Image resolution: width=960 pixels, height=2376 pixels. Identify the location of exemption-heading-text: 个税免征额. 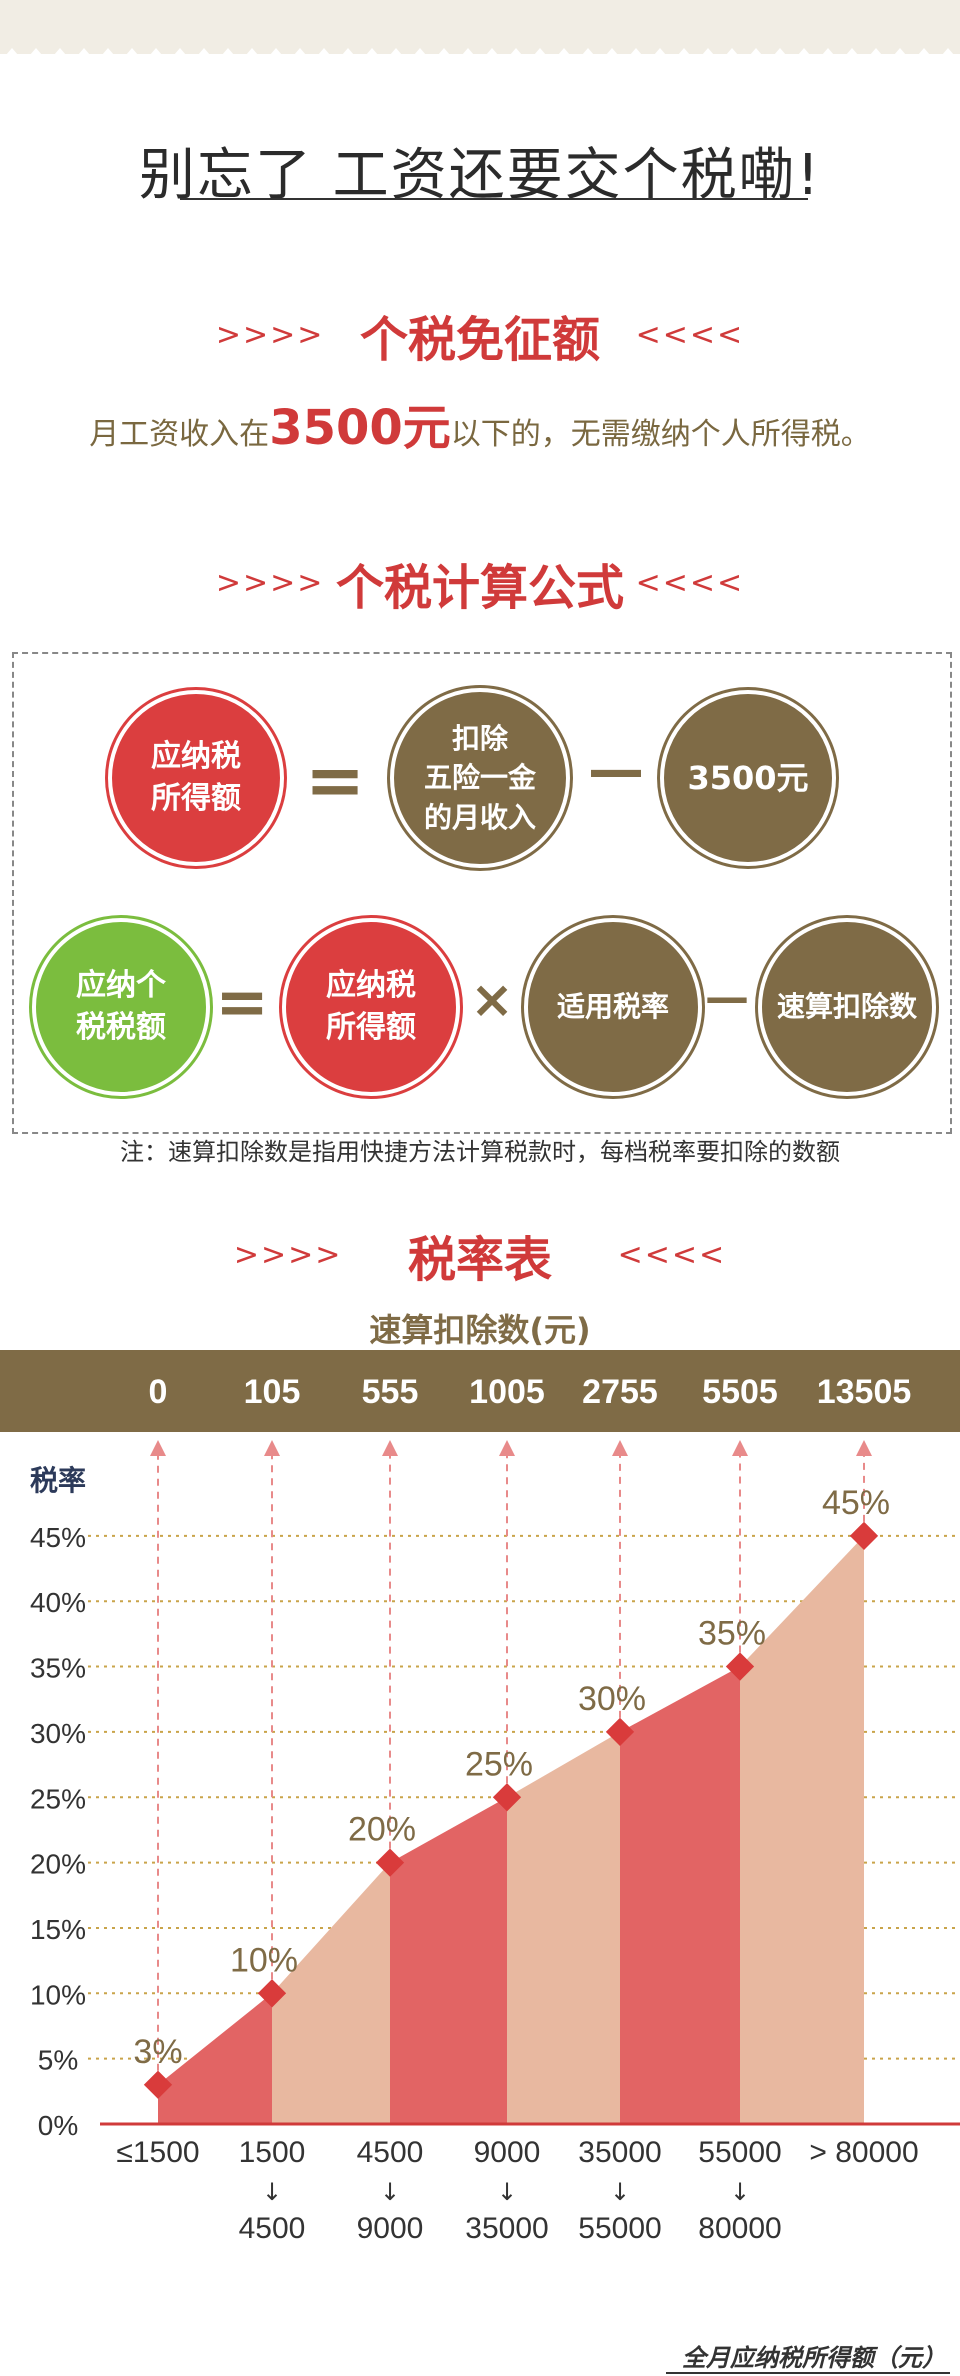
(479, 340).